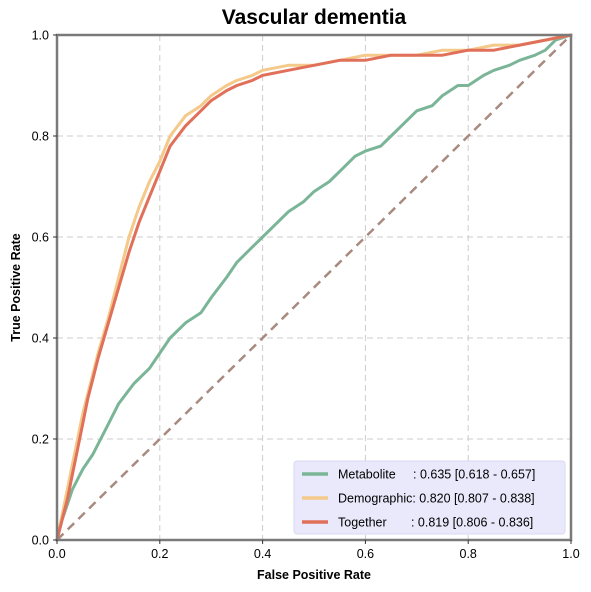 This screenshot has height=592, width=591. Describe the element at coordinates (40, 238) in the screenshot. I see `y-tick-label: 0.6` at that location.